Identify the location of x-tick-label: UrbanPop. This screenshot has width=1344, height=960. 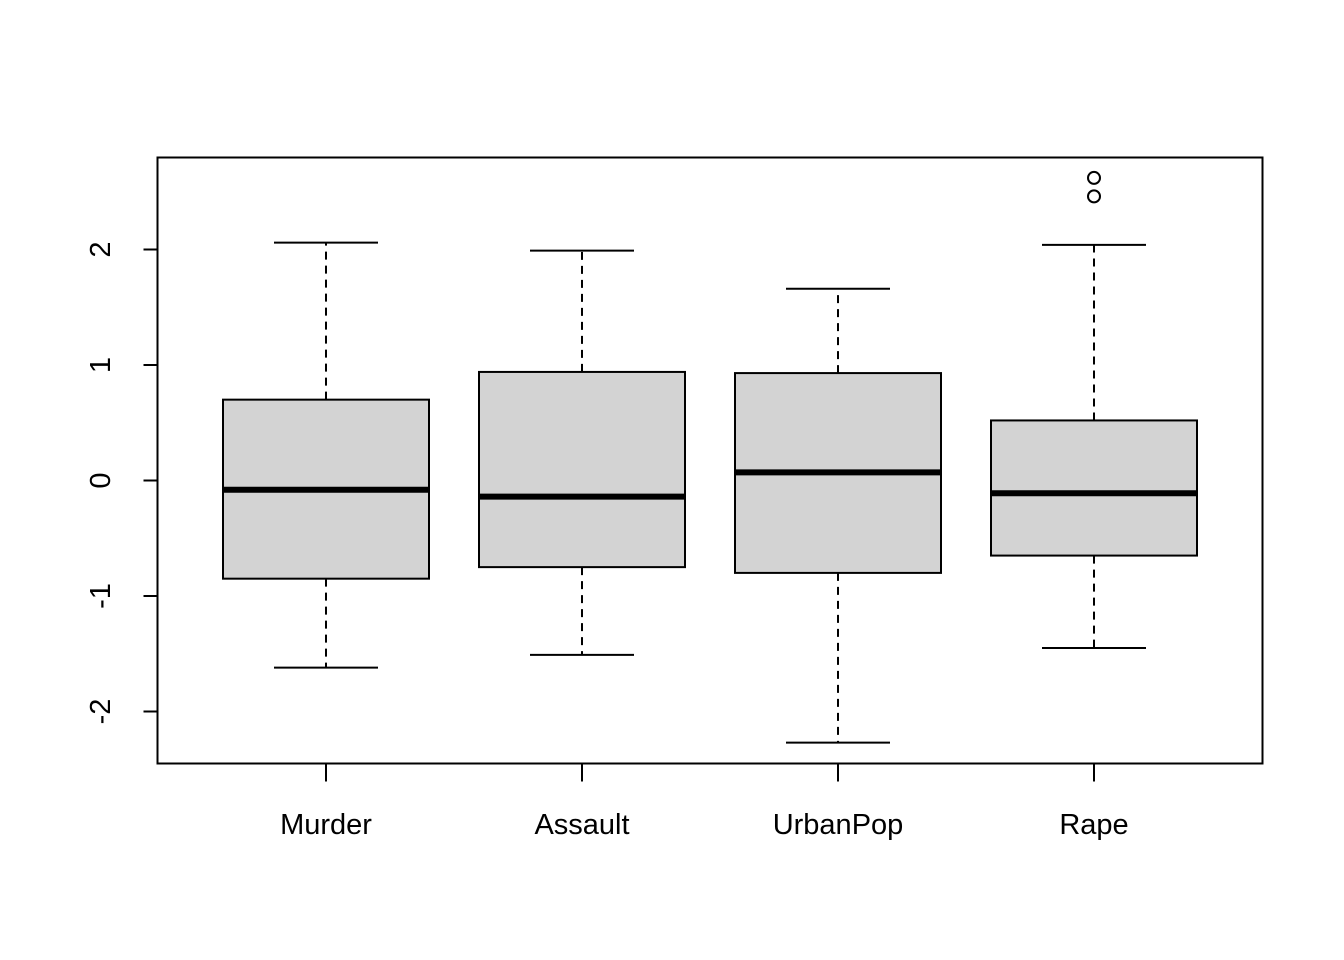
(838, 825).